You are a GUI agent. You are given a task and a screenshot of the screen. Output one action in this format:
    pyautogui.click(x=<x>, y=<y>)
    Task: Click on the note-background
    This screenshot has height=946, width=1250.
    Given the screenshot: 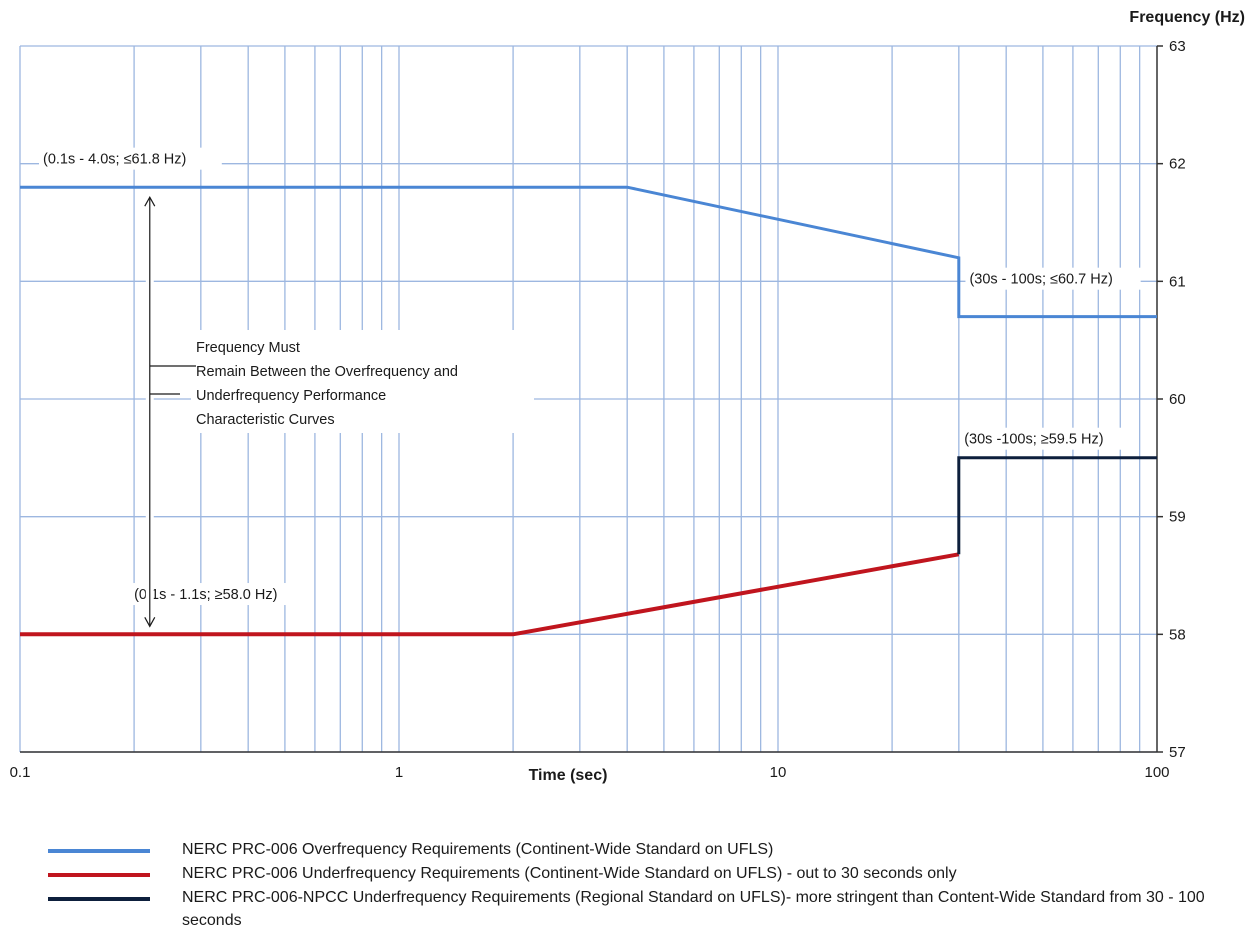 What is the action you would take?
    pyautogui.click(x=362, y=381)
    